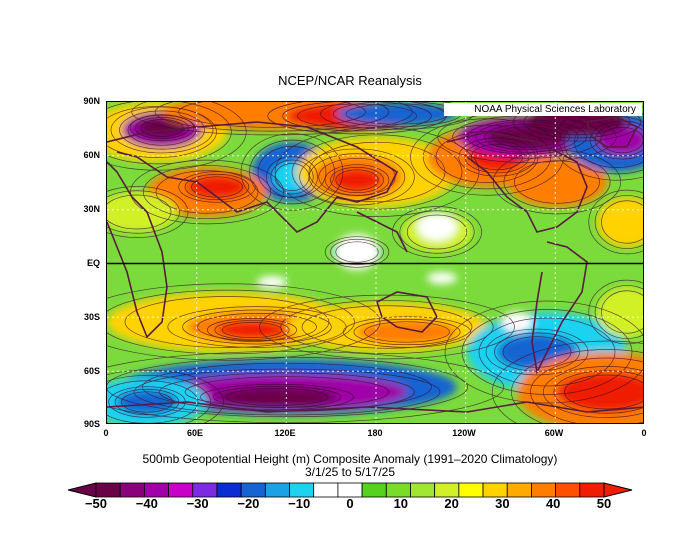 The image size is (700, 542). Describe the element at coordinates (91, 101) in the screenshot. I see `lat-label-90n: 90N` at that location.